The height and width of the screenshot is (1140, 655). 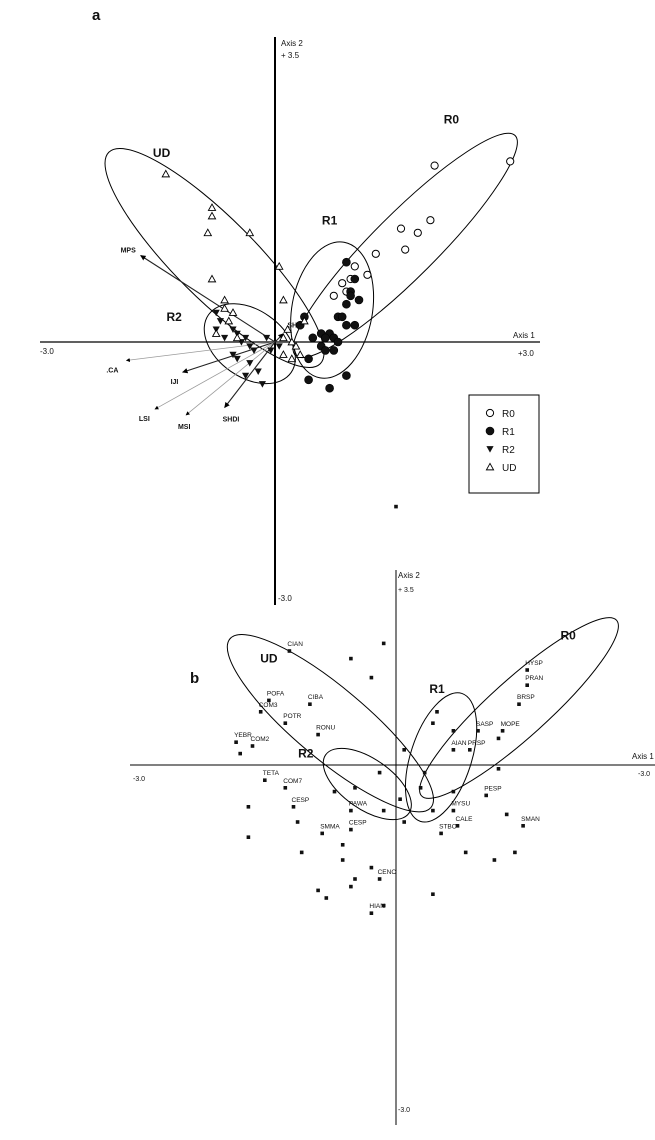 What do you see at coordinates (208, 299) in the screenshot?
I see `vector-mps` at bounding box center [208, 299].